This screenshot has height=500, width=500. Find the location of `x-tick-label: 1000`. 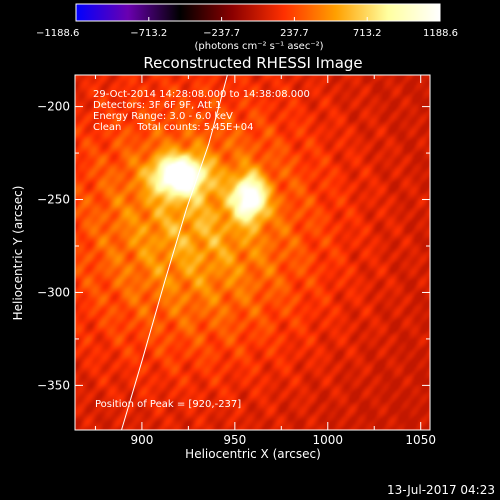

x-tick-label: 1000 is located at coordinates (328, 440).